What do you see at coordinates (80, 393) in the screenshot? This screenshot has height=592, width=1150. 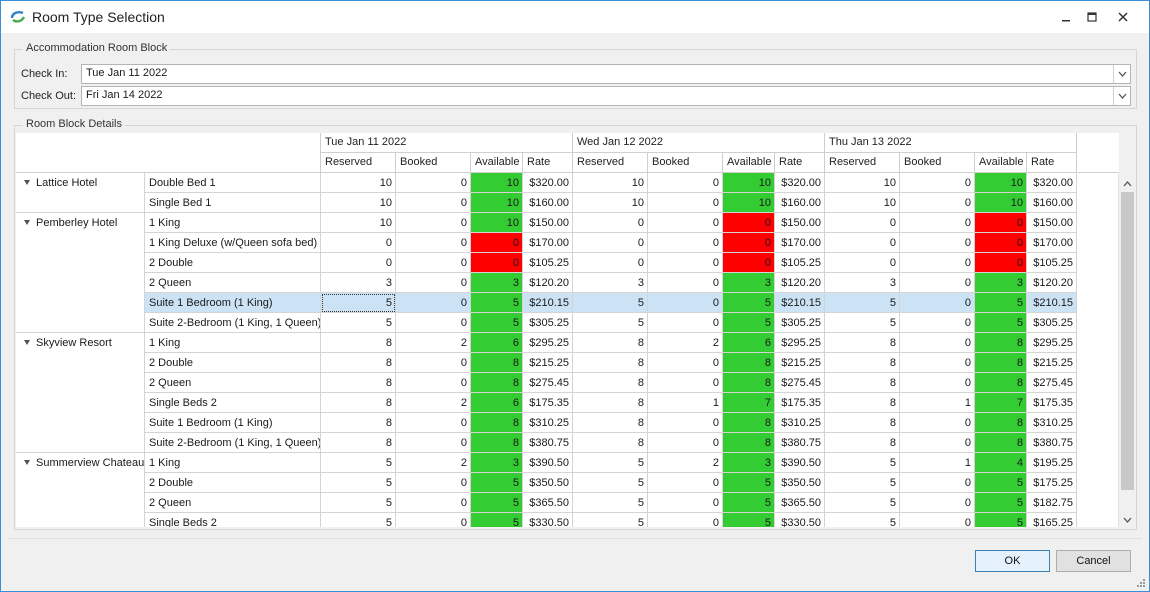 I see `hotel-group-cell: Skyview Resort` at bounding box center [80, 393].